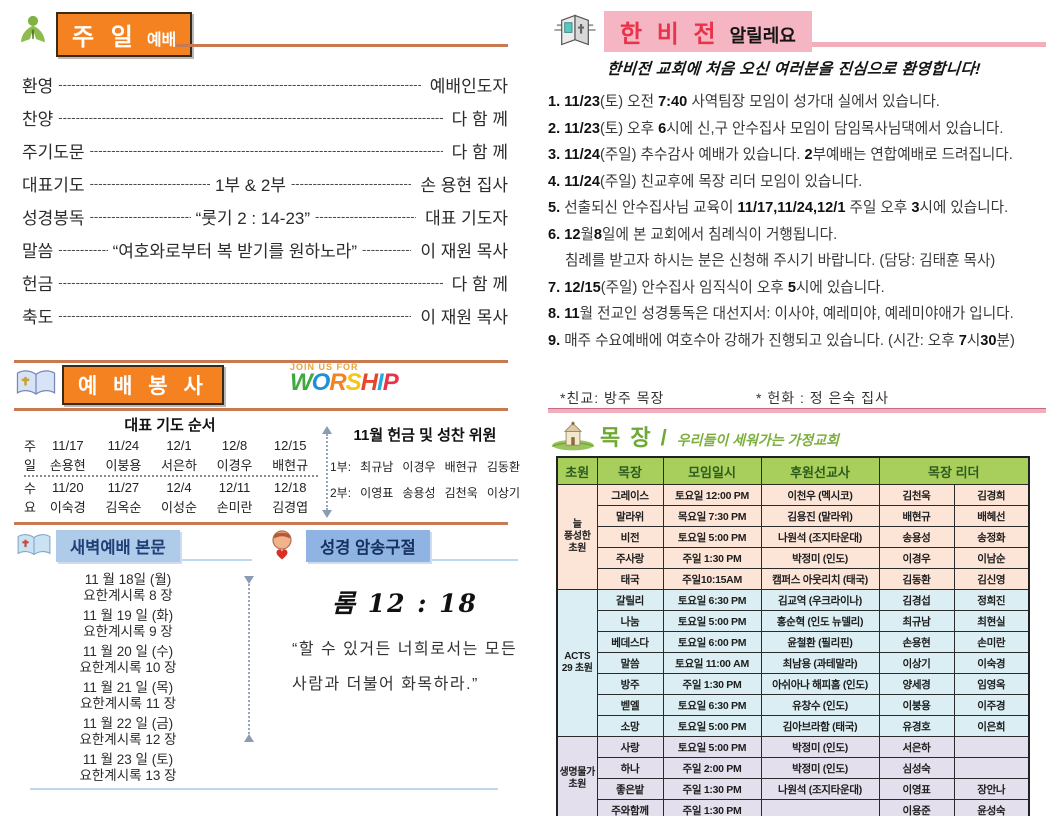 This screenshot has width=1056, height=816. Describe the element at coordinates (128, 624) in the screenshot. I see `dawn-worship-entry: 11 월 19 일 (화) 요한계시록 9 장` at that location.